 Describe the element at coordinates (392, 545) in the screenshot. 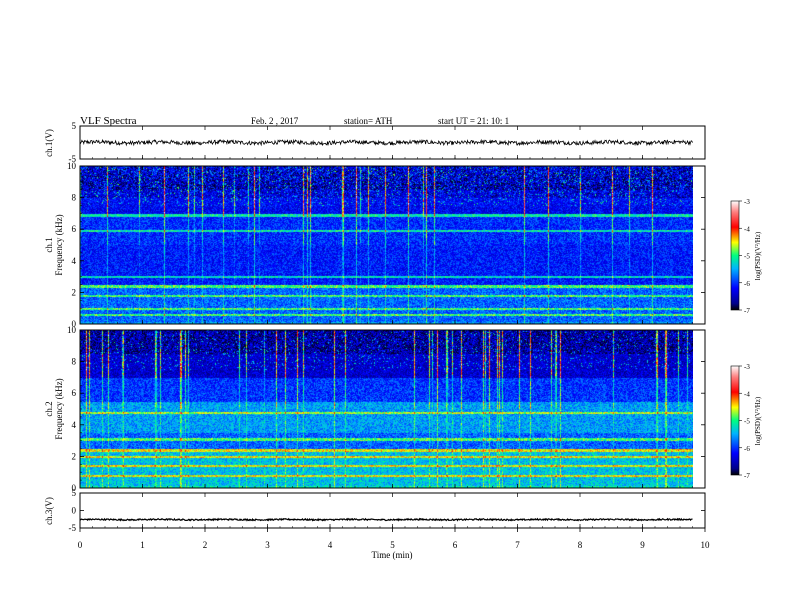

I see `x-tick-label: 5` at that location.